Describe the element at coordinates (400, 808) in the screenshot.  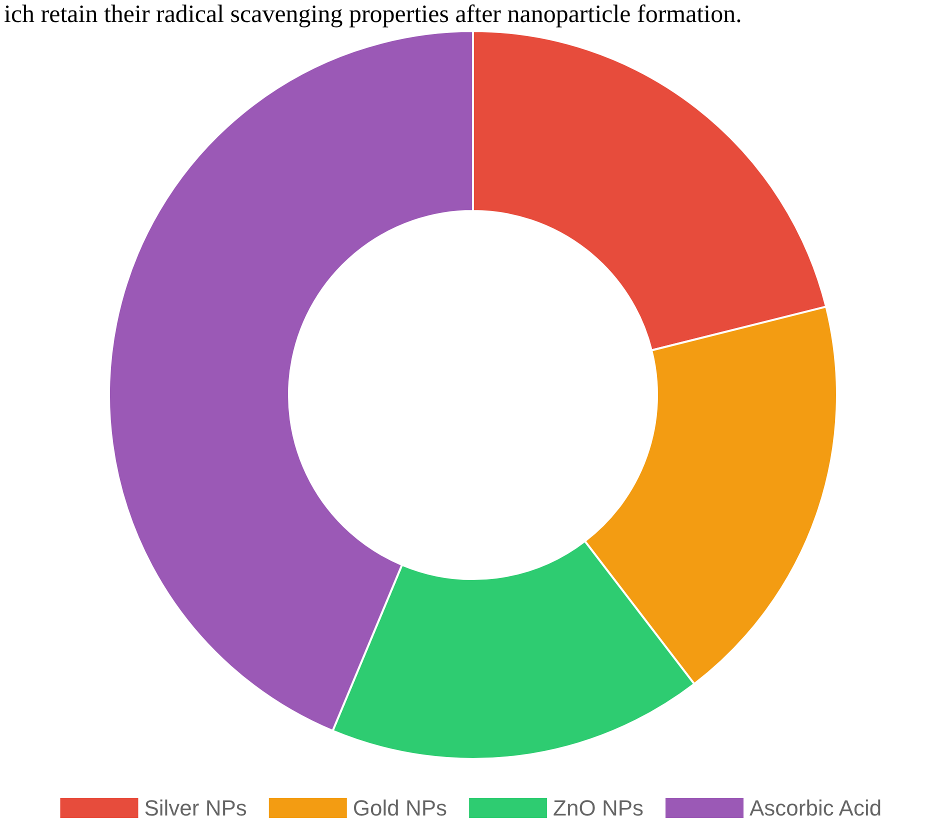
I see `legend-label: Gold NPs` at that location.